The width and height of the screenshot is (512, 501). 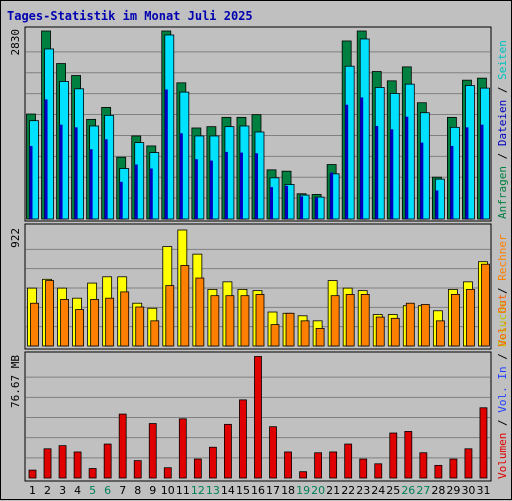 I want to click on legend-entry: Dateien, so click(x=502, y=123).